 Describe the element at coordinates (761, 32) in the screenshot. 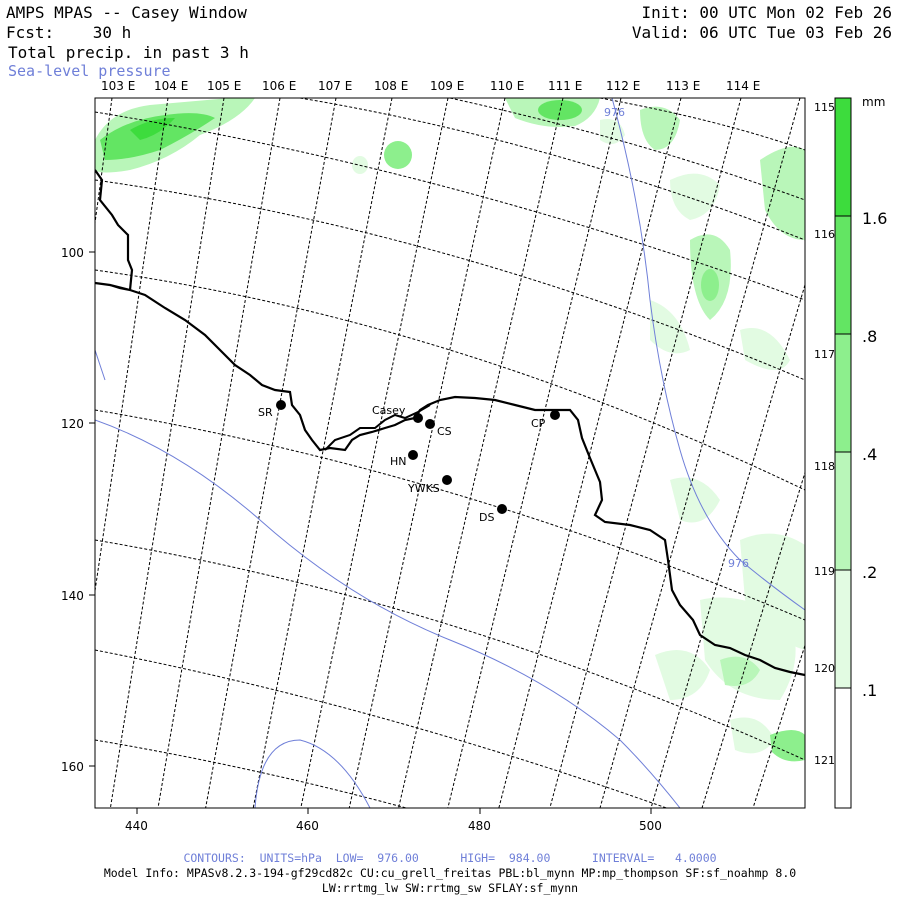

I see `valid-time: Valid: 06 UTC Tue 03 Feb 26` at that location.